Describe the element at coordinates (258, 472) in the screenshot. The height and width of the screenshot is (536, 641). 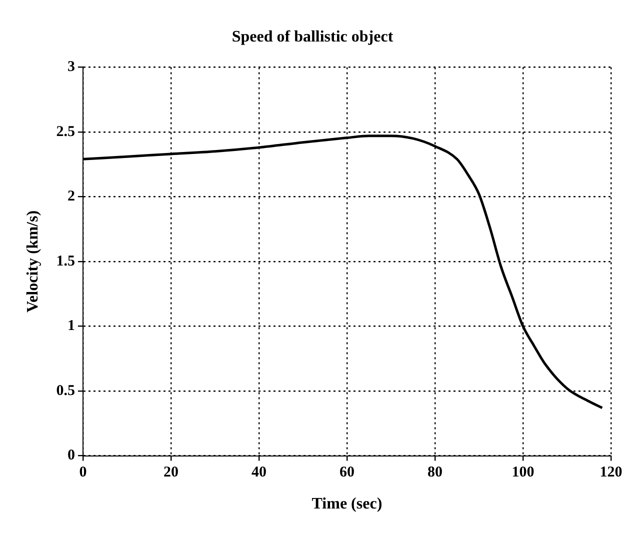
I see `x-tick-label: 40` at that location.